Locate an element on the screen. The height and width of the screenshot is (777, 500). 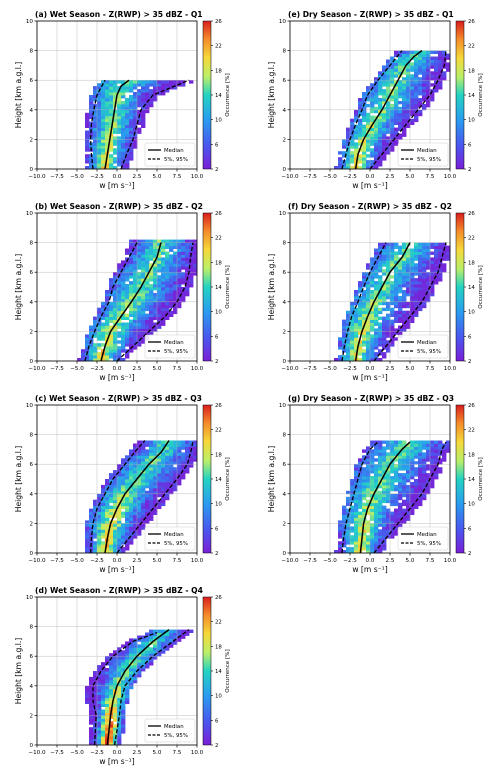
y-tick-label: 8 is located at coordinates (31, 52).